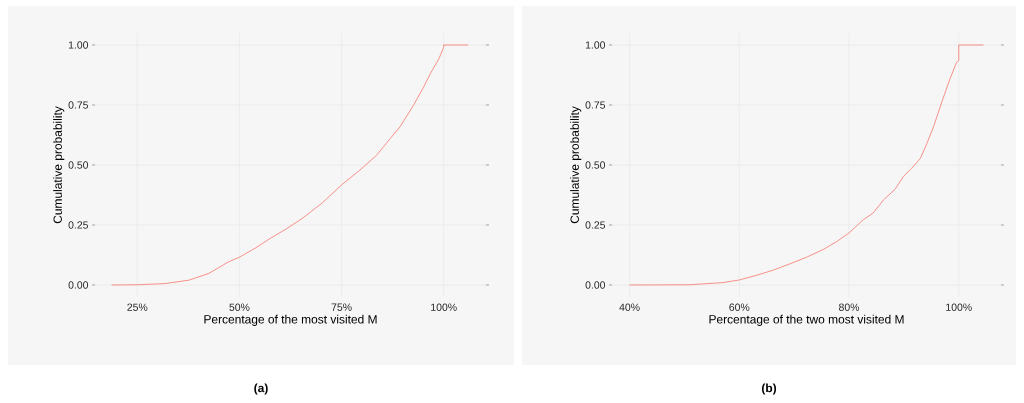  Describe the element at coordinates (137, 307) in the screenshot. I see `x-tick-label: 25%` at that location.